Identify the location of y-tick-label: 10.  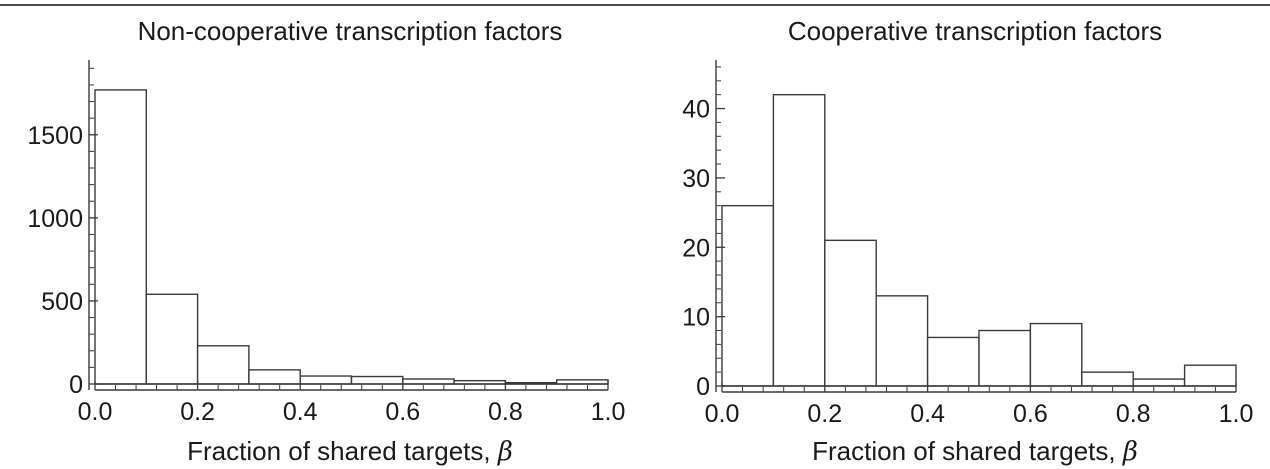
(696, 318).